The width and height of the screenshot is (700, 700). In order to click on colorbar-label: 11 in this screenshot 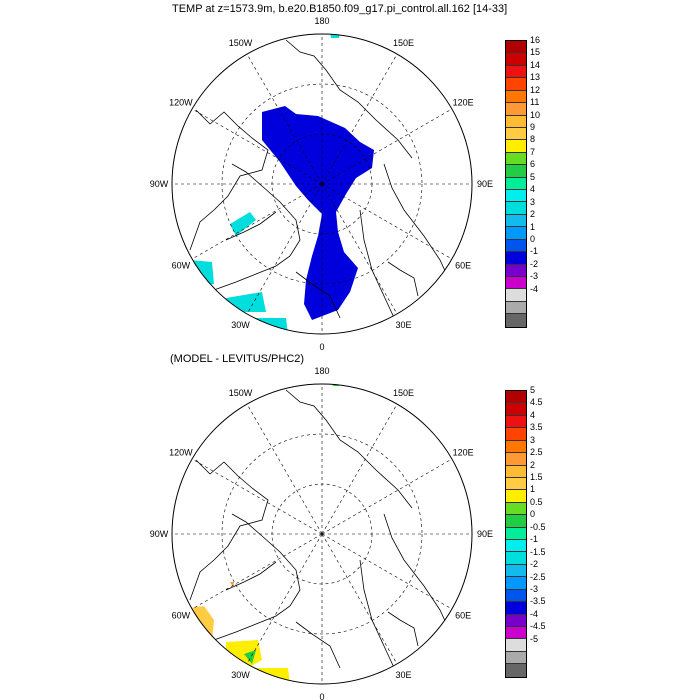, I will do `click(535, 102)`.